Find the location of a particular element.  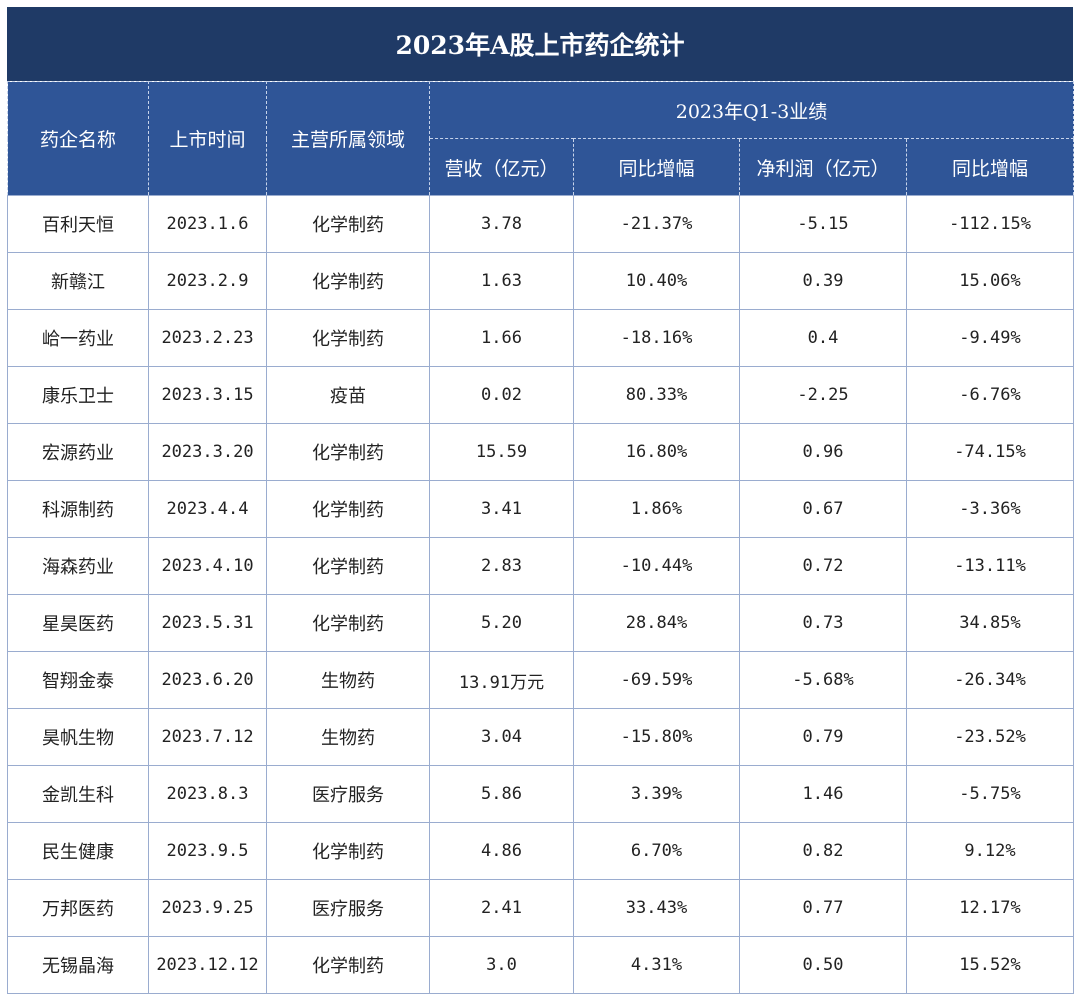

cell-company-name: 康乐卫士 is located at coordinates (78, 395).